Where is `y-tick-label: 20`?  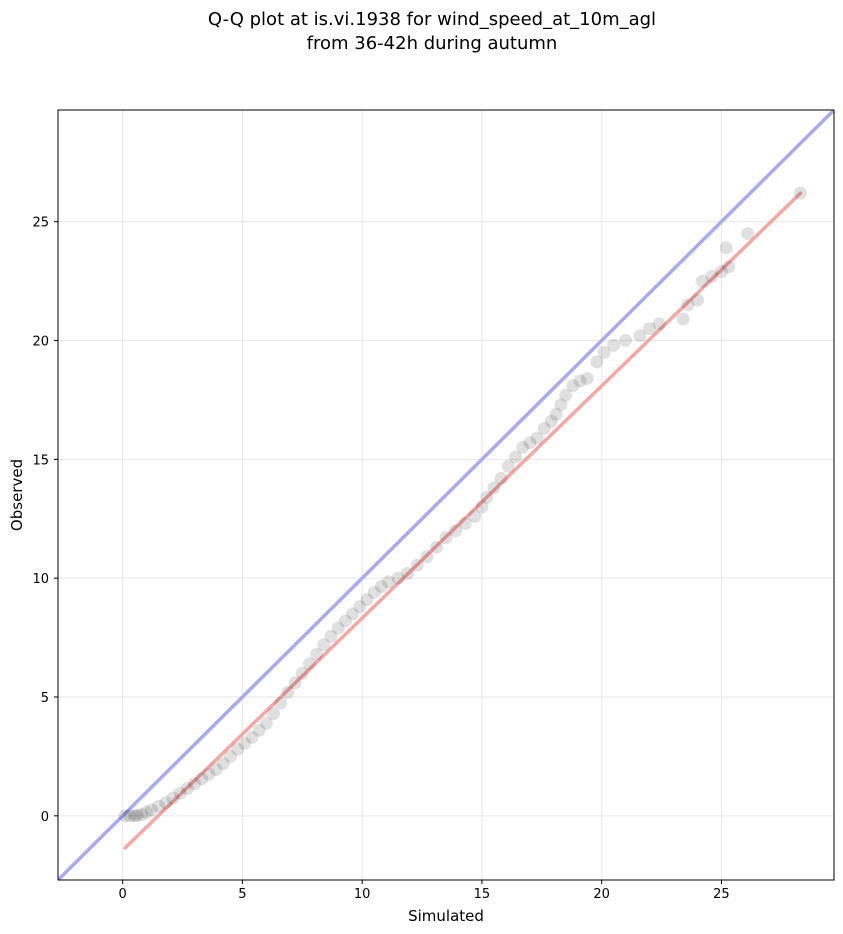
y-tick-label: 20 is located at coordinates (40, 342).